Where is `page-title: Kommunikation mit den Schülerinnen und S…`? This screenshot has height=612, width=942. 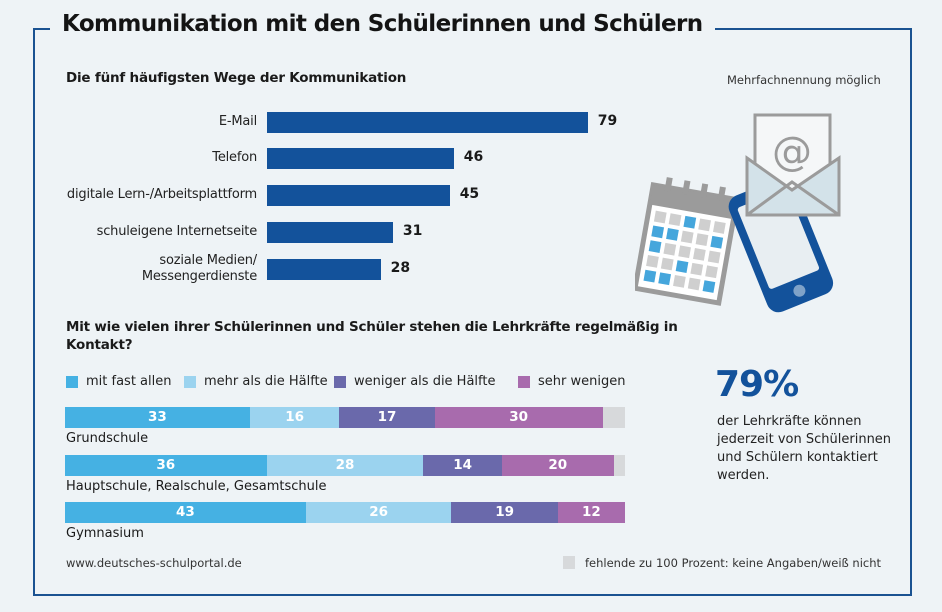 page-title: Kommunikation mit den Schülerinnen und S… is located at coordinates (382, 24).